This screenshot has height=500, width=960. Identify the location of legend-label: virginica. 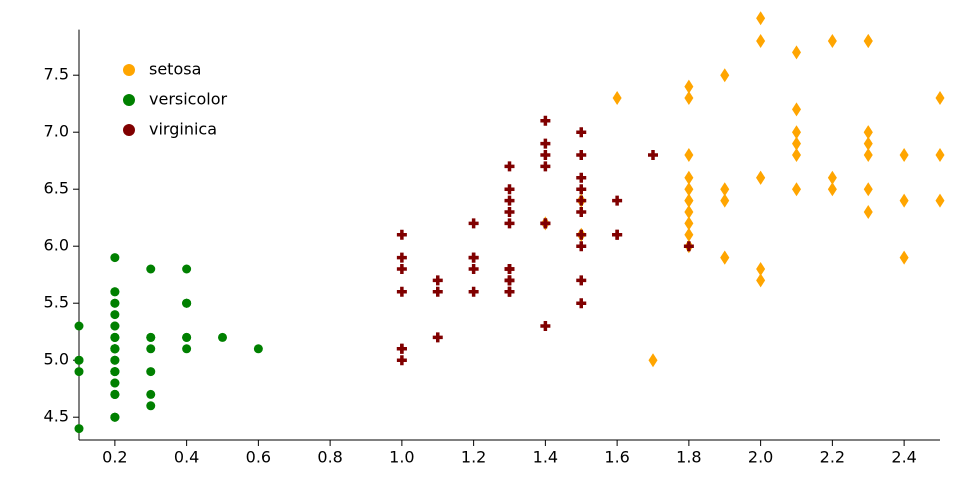
(183, 129).